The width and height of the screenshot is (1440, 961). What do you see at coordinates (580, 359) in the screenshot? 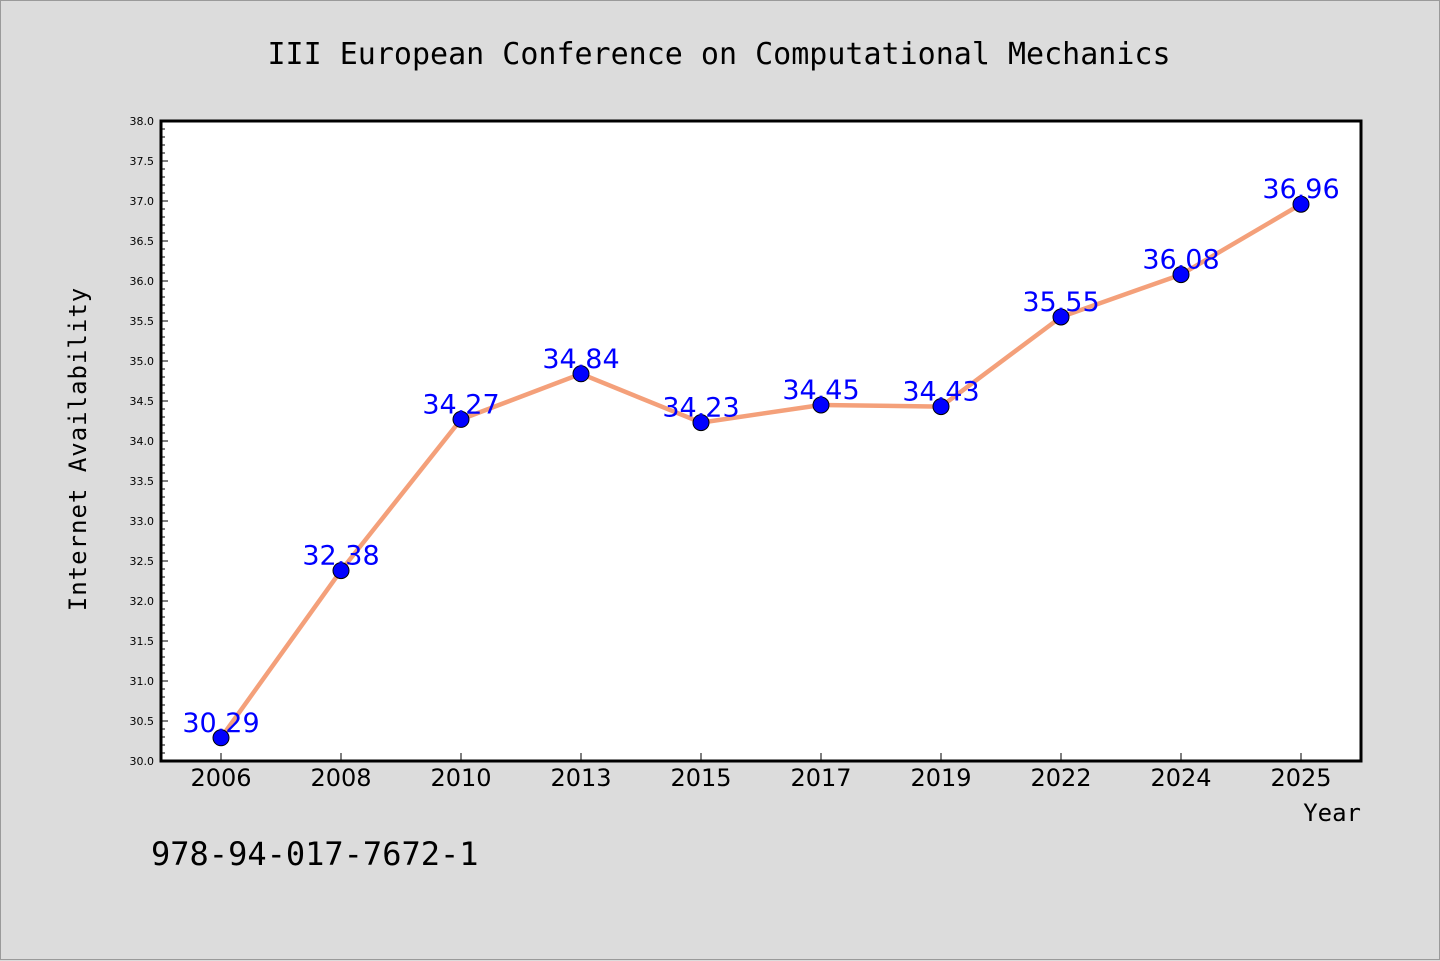
I see `data-label: 34.84` at bounding box center [580, 359].